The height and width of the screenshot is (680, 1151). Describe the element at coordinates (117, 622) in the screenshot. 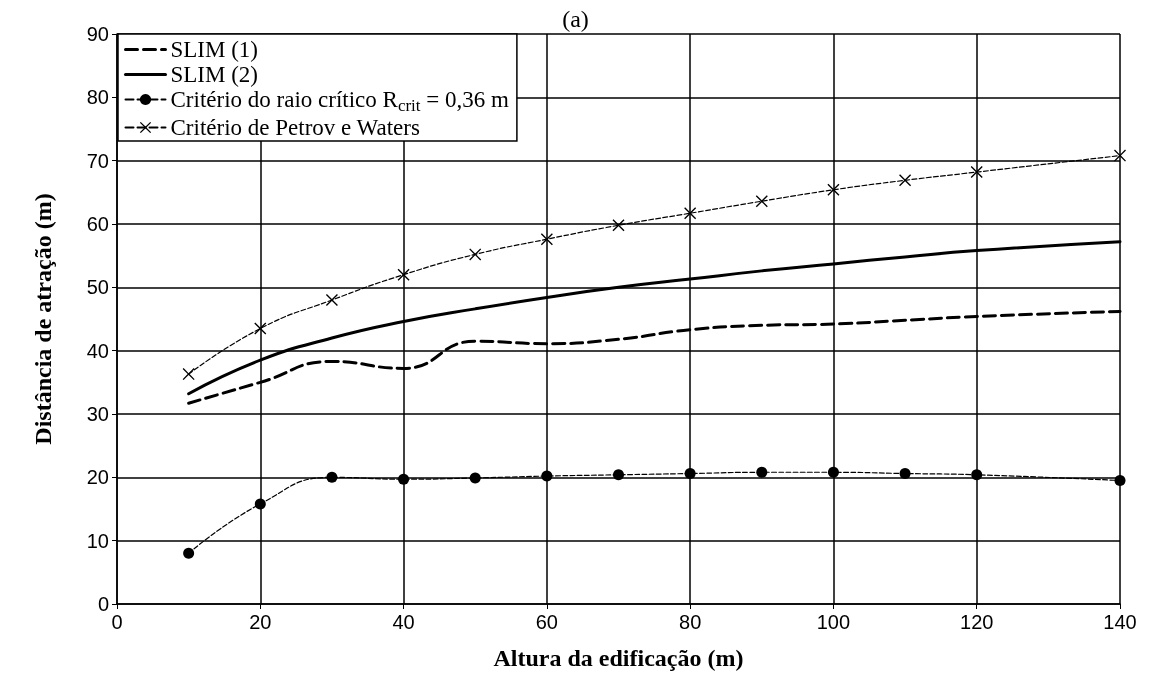

I see `x-tick-label: 0` at that location.